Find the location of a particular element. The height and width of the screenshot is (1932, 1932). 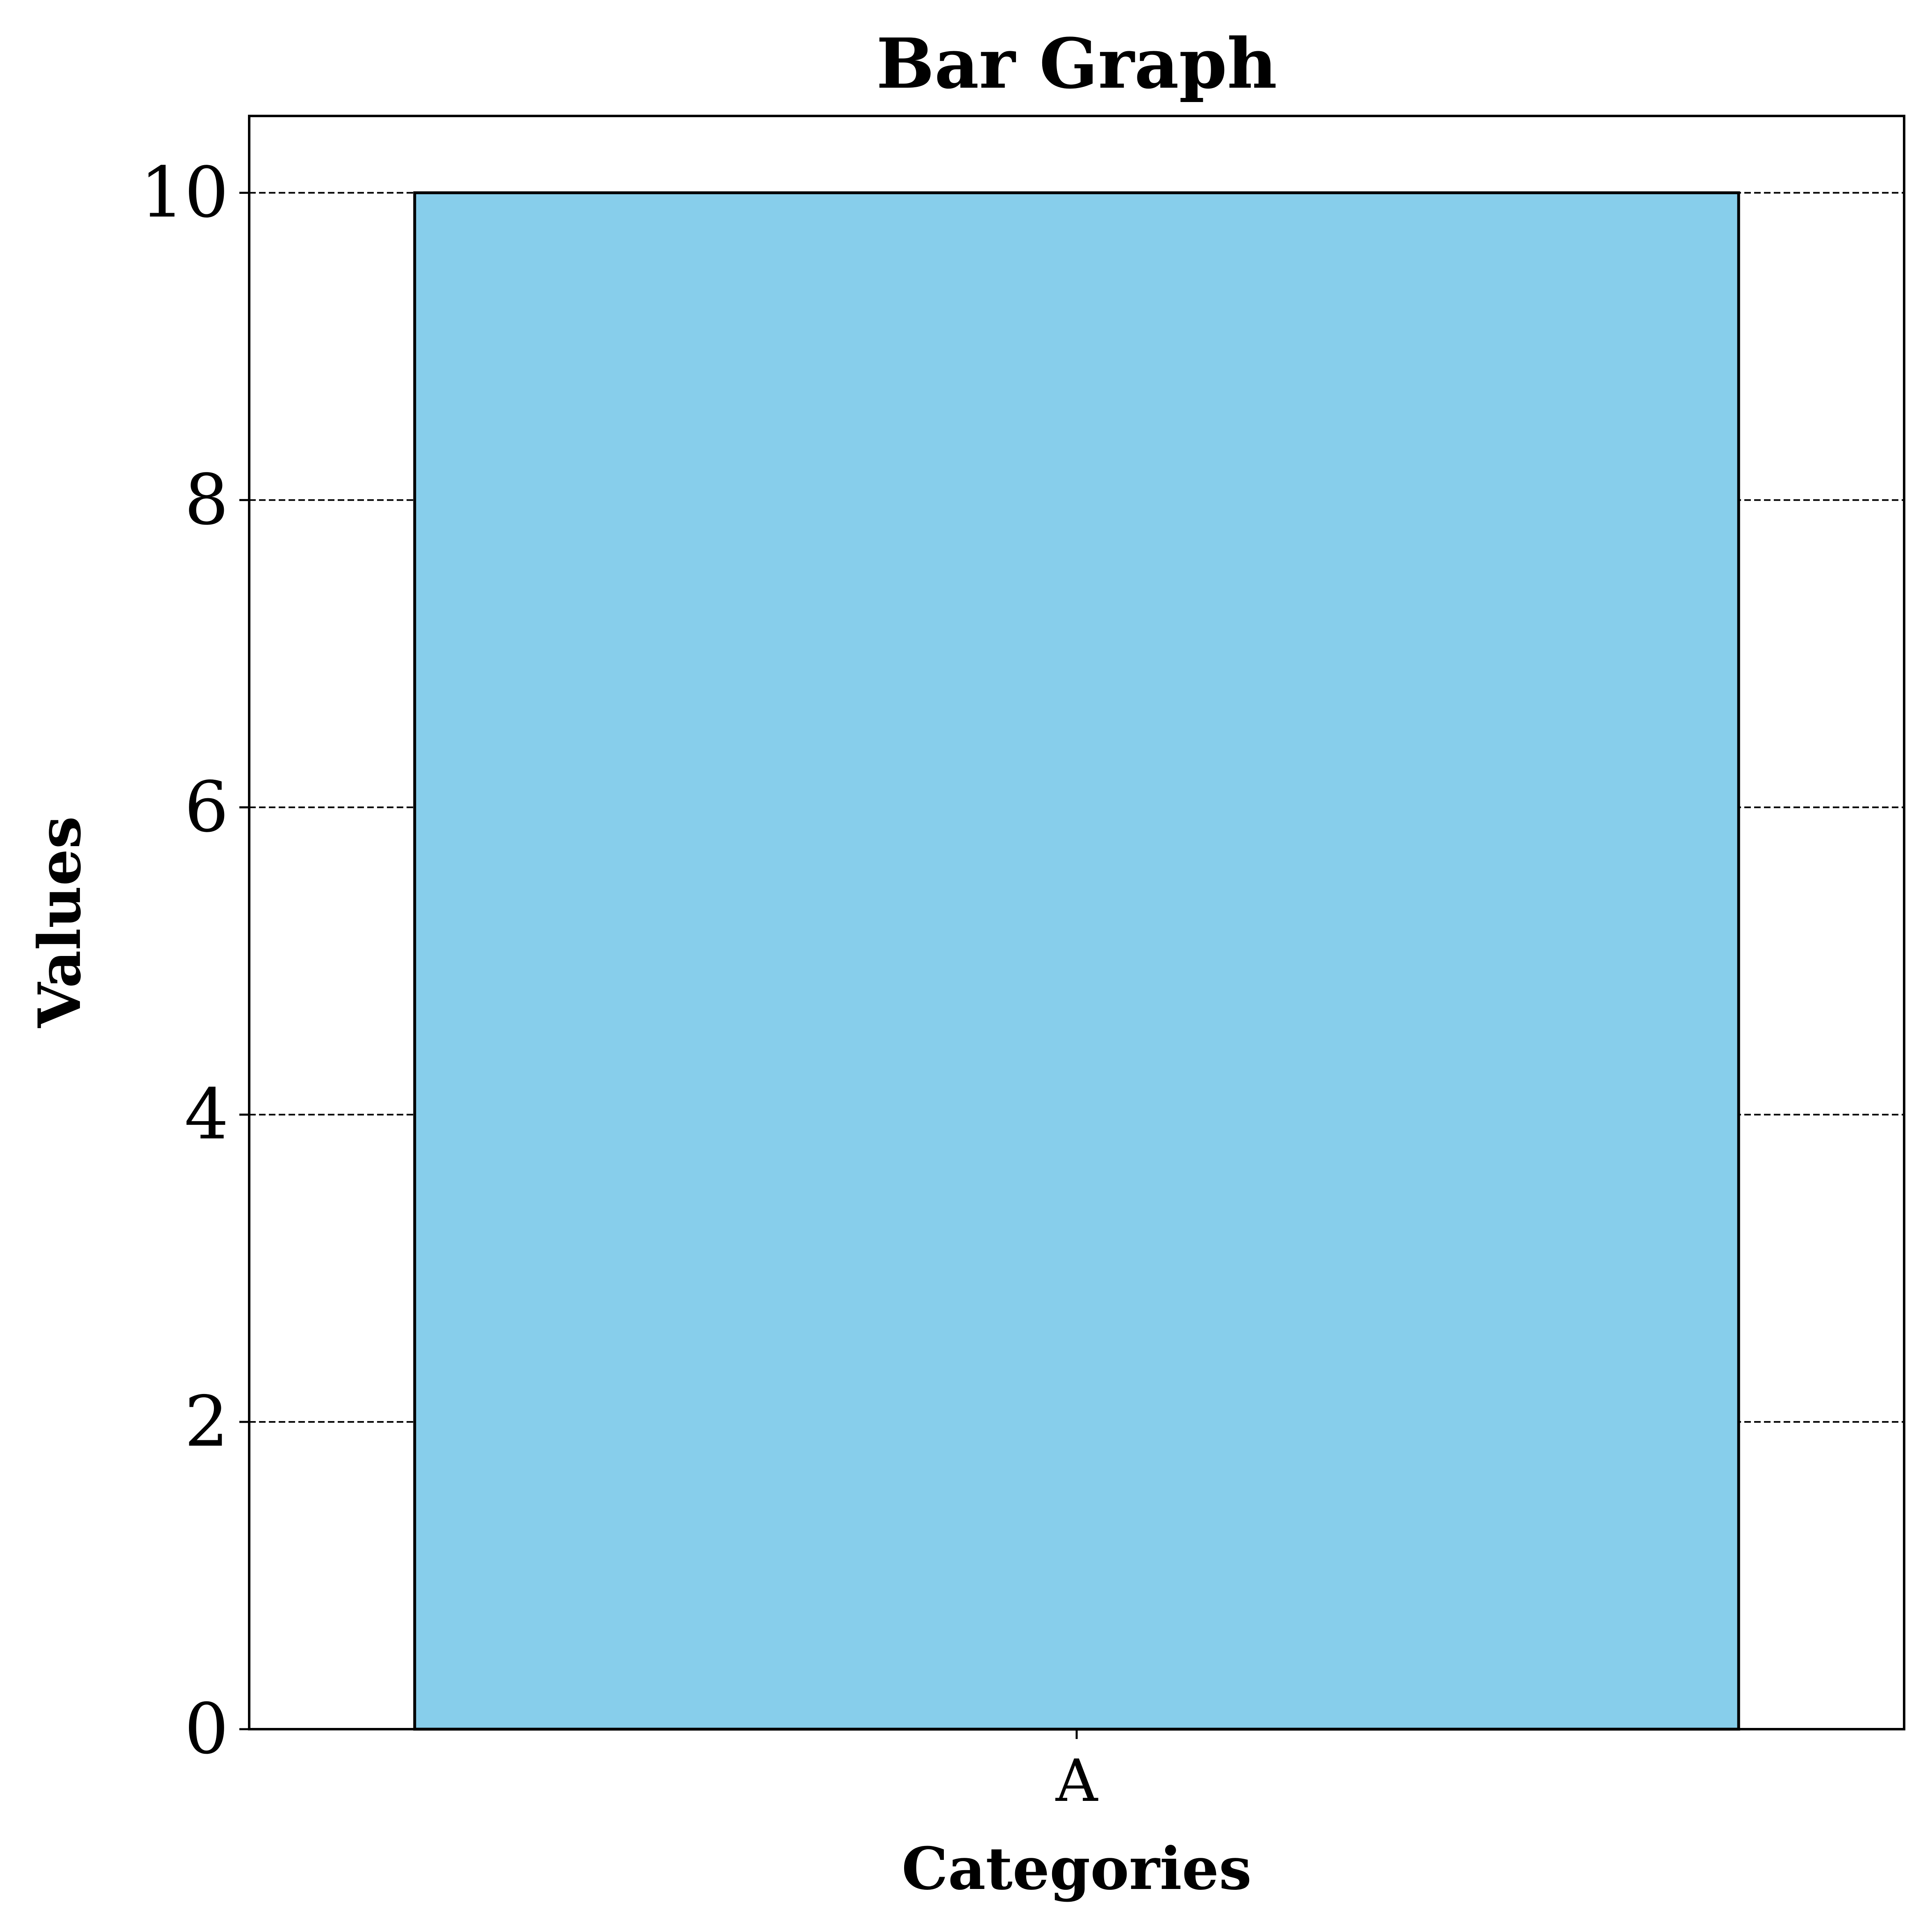

y-tick-label: 4 is located at coordinates (206, 1114).